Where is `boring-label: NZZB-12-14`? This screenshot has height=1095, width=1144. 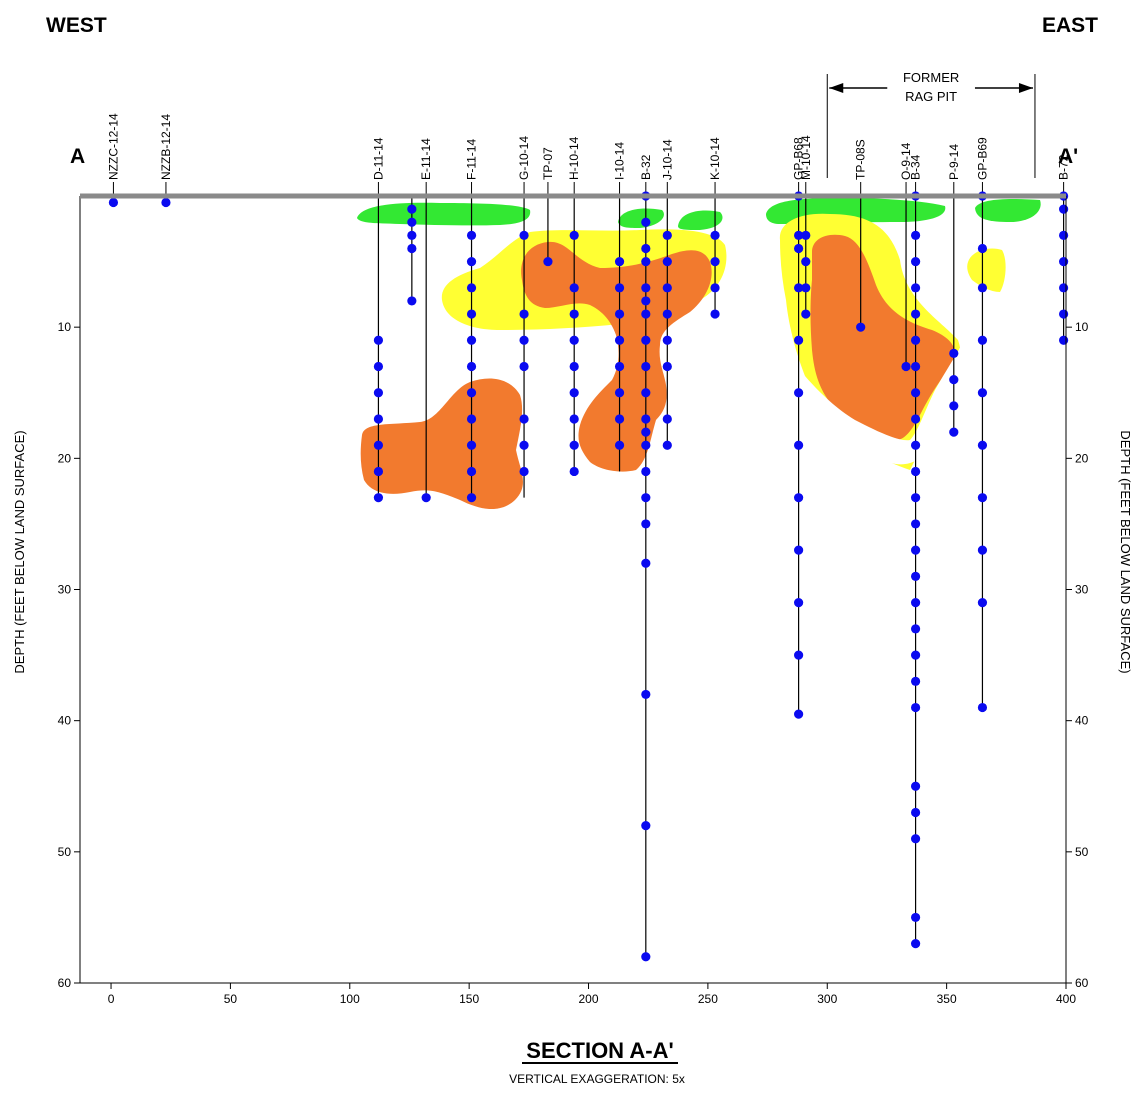
boring-label: NZZB-12-14 is located at coordinates (166, 147).